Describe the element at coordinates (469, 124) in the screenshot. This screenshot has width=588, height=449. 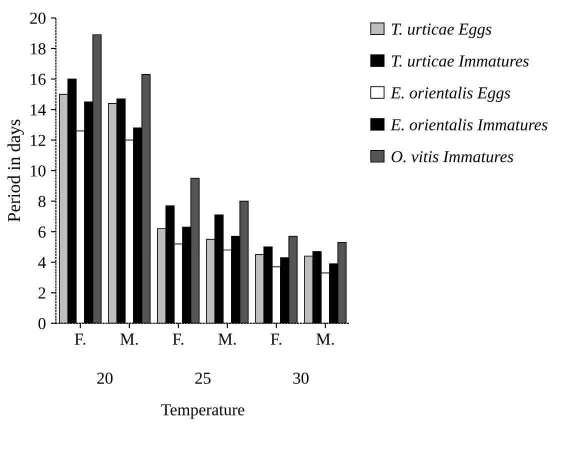
I see `legend-label: E. orientalis Immatures` at that location.